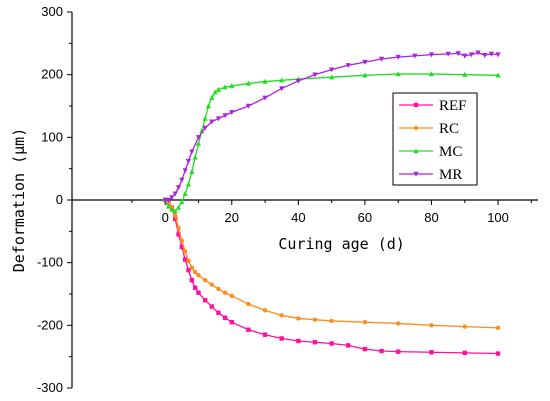  Describe the element at coordinates (52, 74) in the screenshot. I see `y-tick-label: 200` at that location.